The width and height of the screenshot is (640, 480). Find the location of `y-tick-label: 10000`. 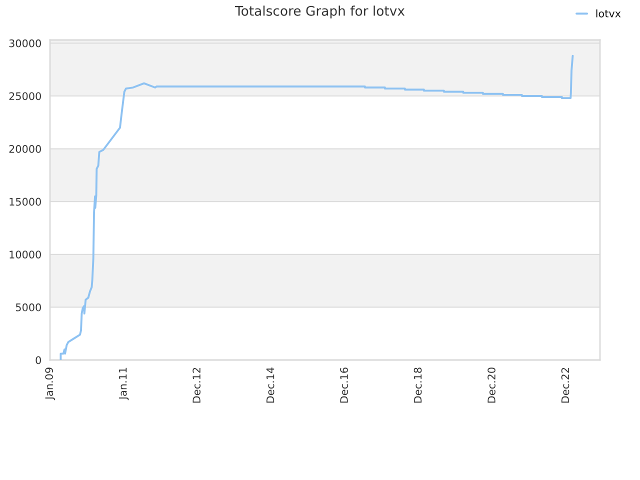

y-tick-label: 10000 is located at coordinates (25, 254).